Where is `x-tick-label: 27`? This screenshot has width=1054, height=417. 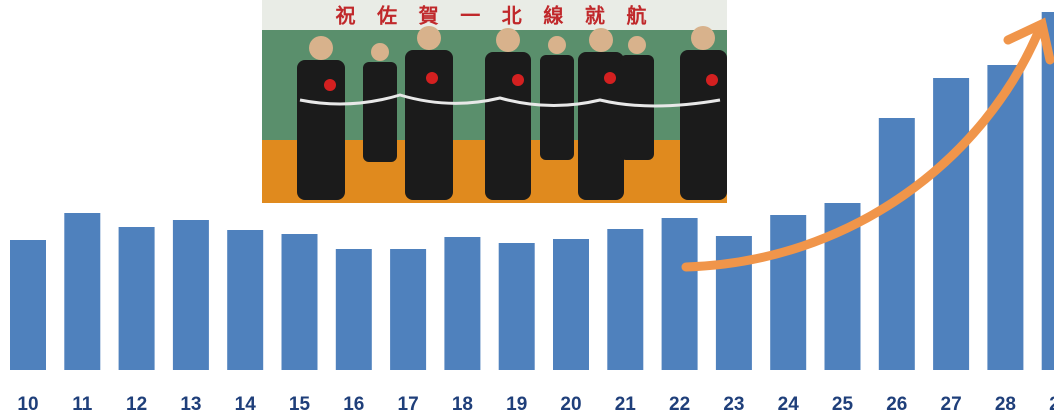 x-tick-label: 27 is located at coordinates (951, 404).